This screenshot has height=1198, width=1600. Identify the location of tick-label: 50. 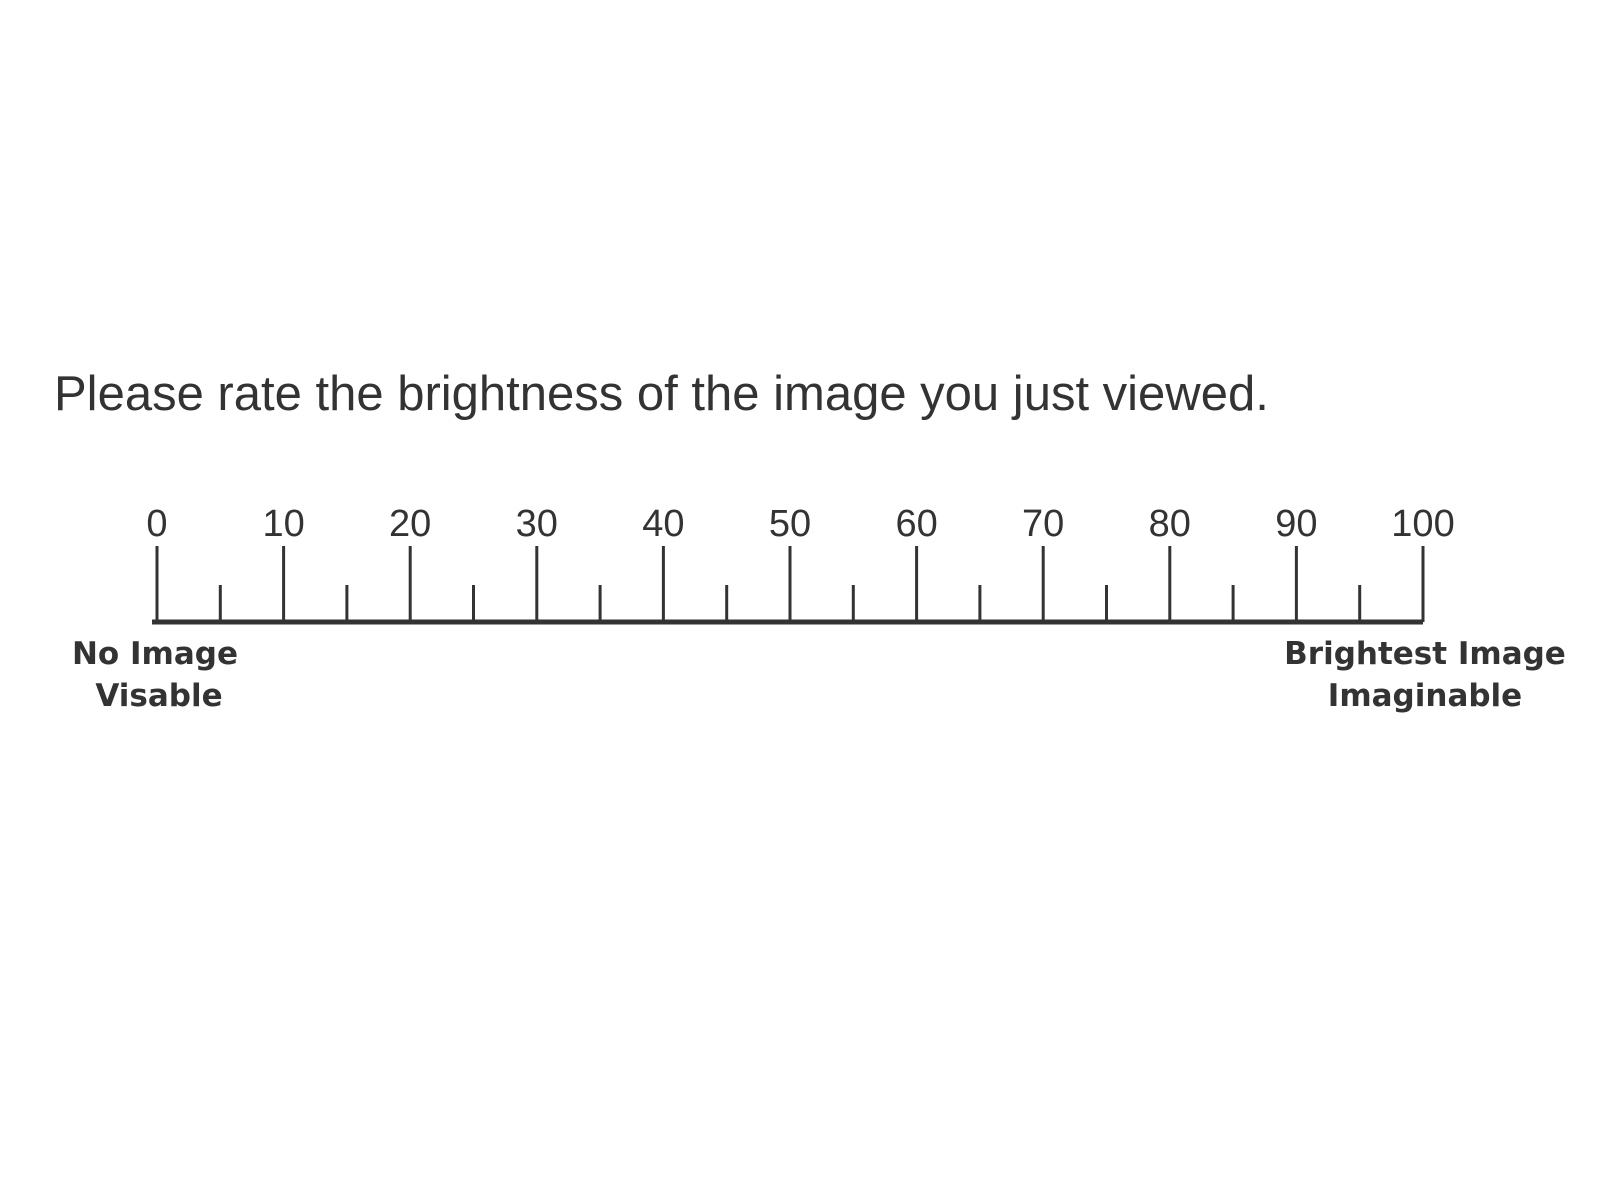
(790, 524).